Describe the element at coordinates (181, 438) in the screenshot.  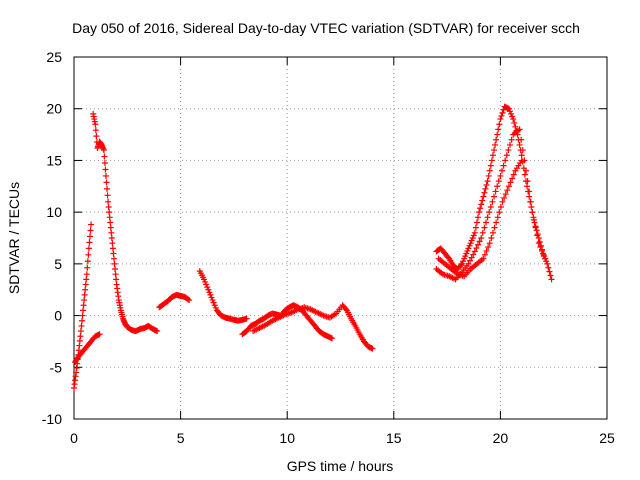
I see `x-tick-label: 5` at that location.